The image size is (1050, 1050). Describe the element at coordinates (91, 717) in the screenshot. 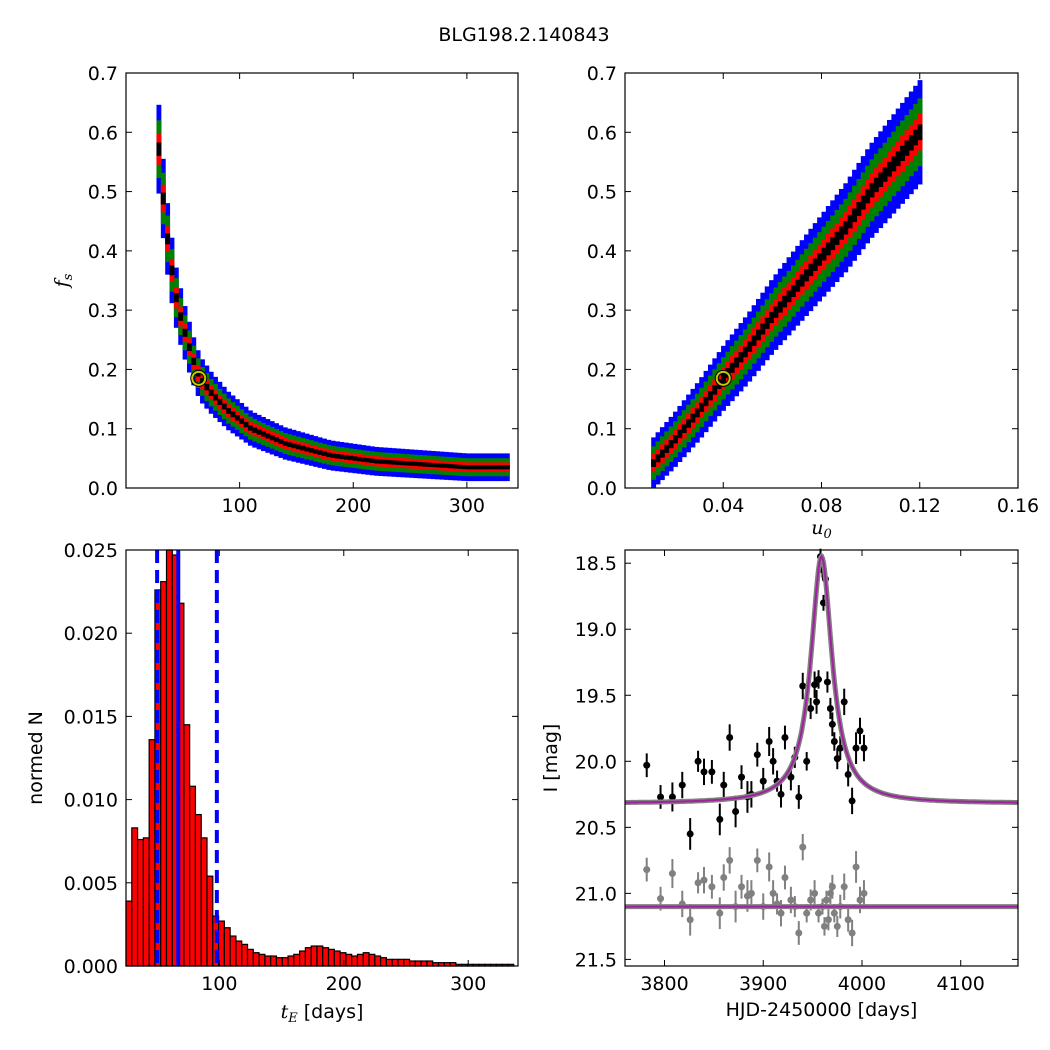

I see `y-tick-label: 0.015` at that location.